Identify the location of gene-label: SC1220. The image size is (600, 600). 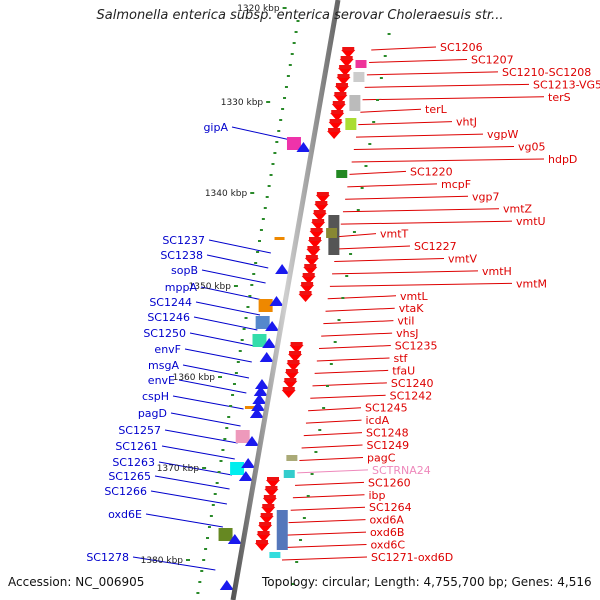
(431, 171).